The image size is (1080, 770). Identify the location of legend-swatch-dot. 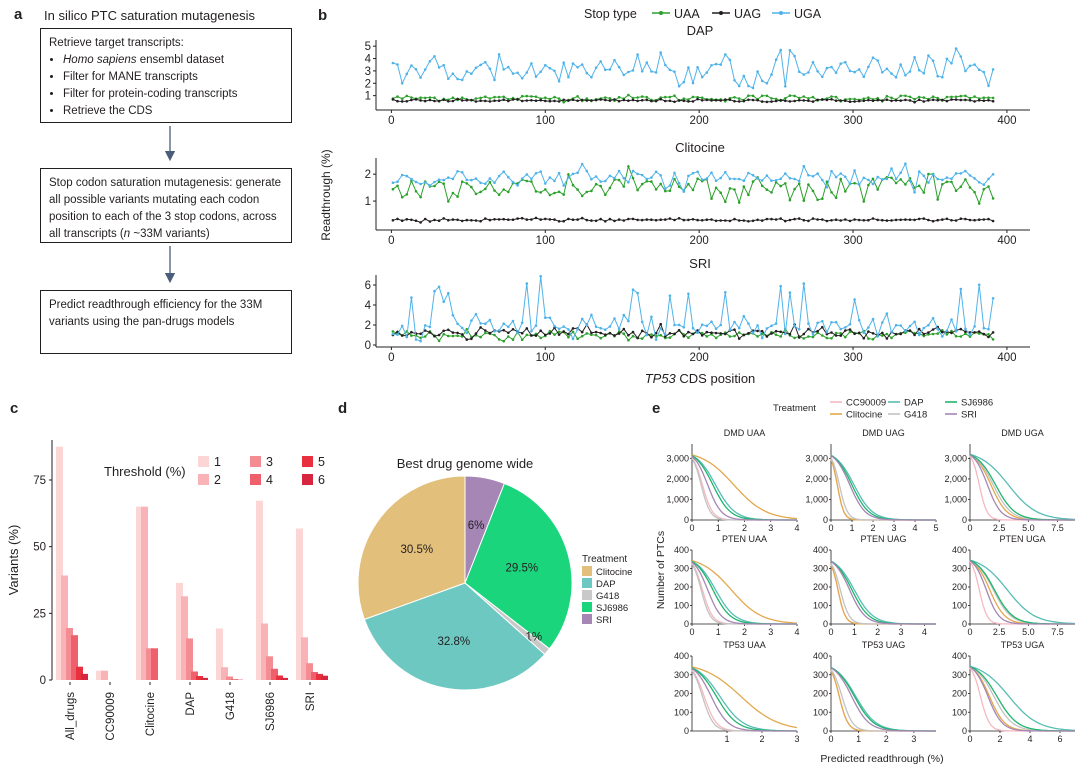
(661, 13).